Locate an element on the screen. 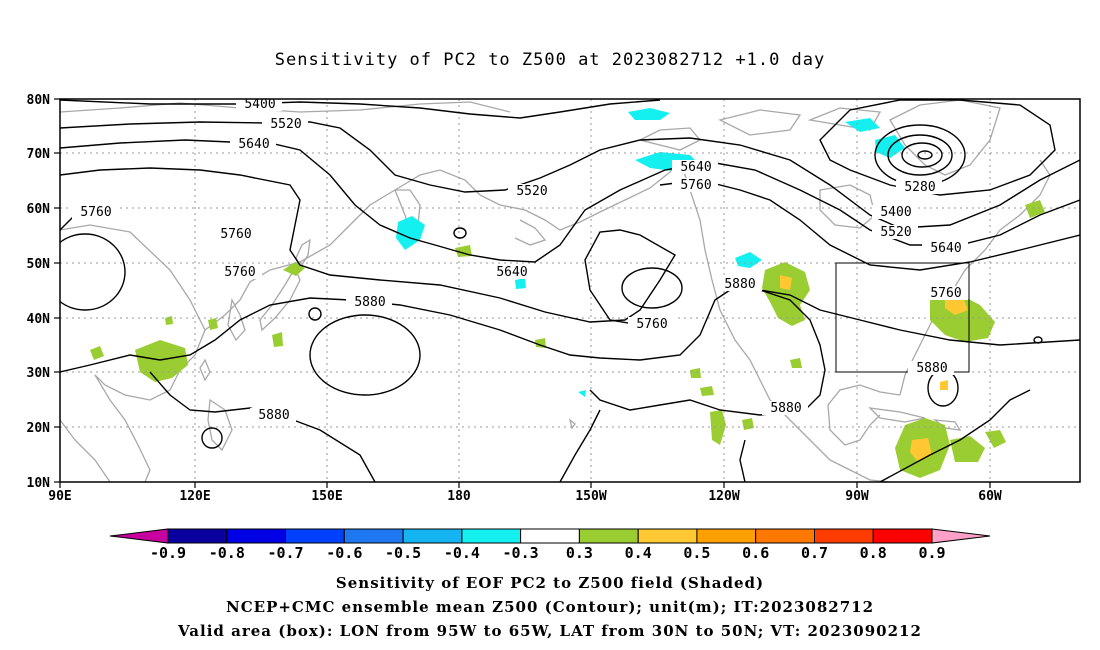 The image size is (1100, 650). colorbar-tick-label: -0.6 is located at coordinates (344, 553).